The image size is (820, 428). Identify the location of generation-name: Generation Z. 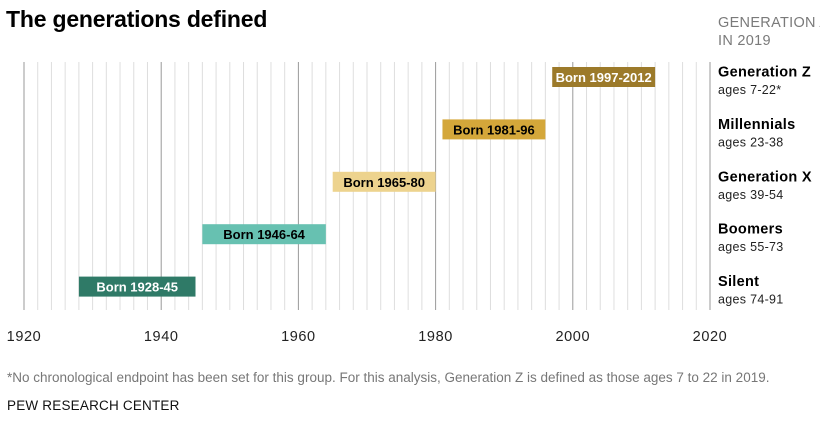
(764, 73).